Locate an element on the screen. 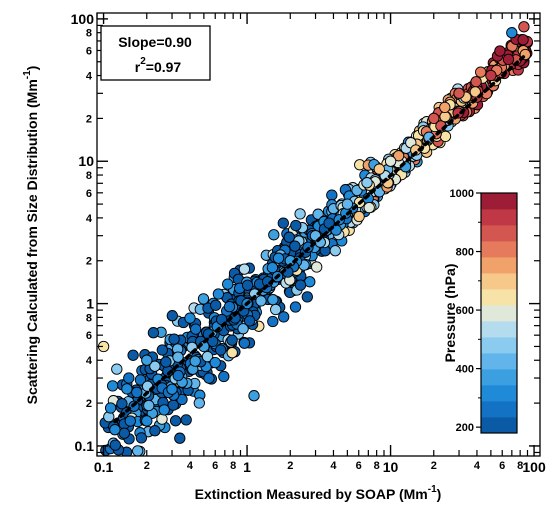 The height and width of the screenshot is (527, 550). x-tick-label: 0.1 is located at coordinates (104, 467).